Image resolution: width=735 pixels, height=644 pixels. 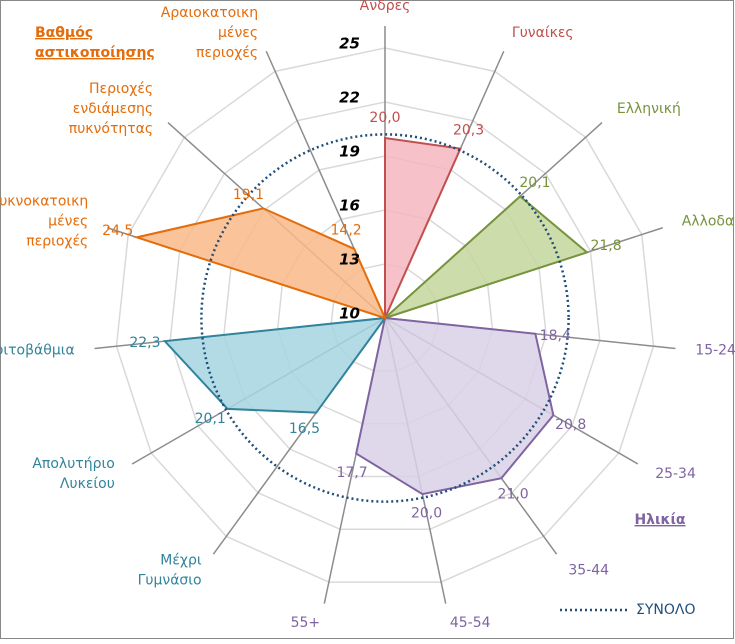 I want to click on value-label: 19,1, so click(x=248, y=195).